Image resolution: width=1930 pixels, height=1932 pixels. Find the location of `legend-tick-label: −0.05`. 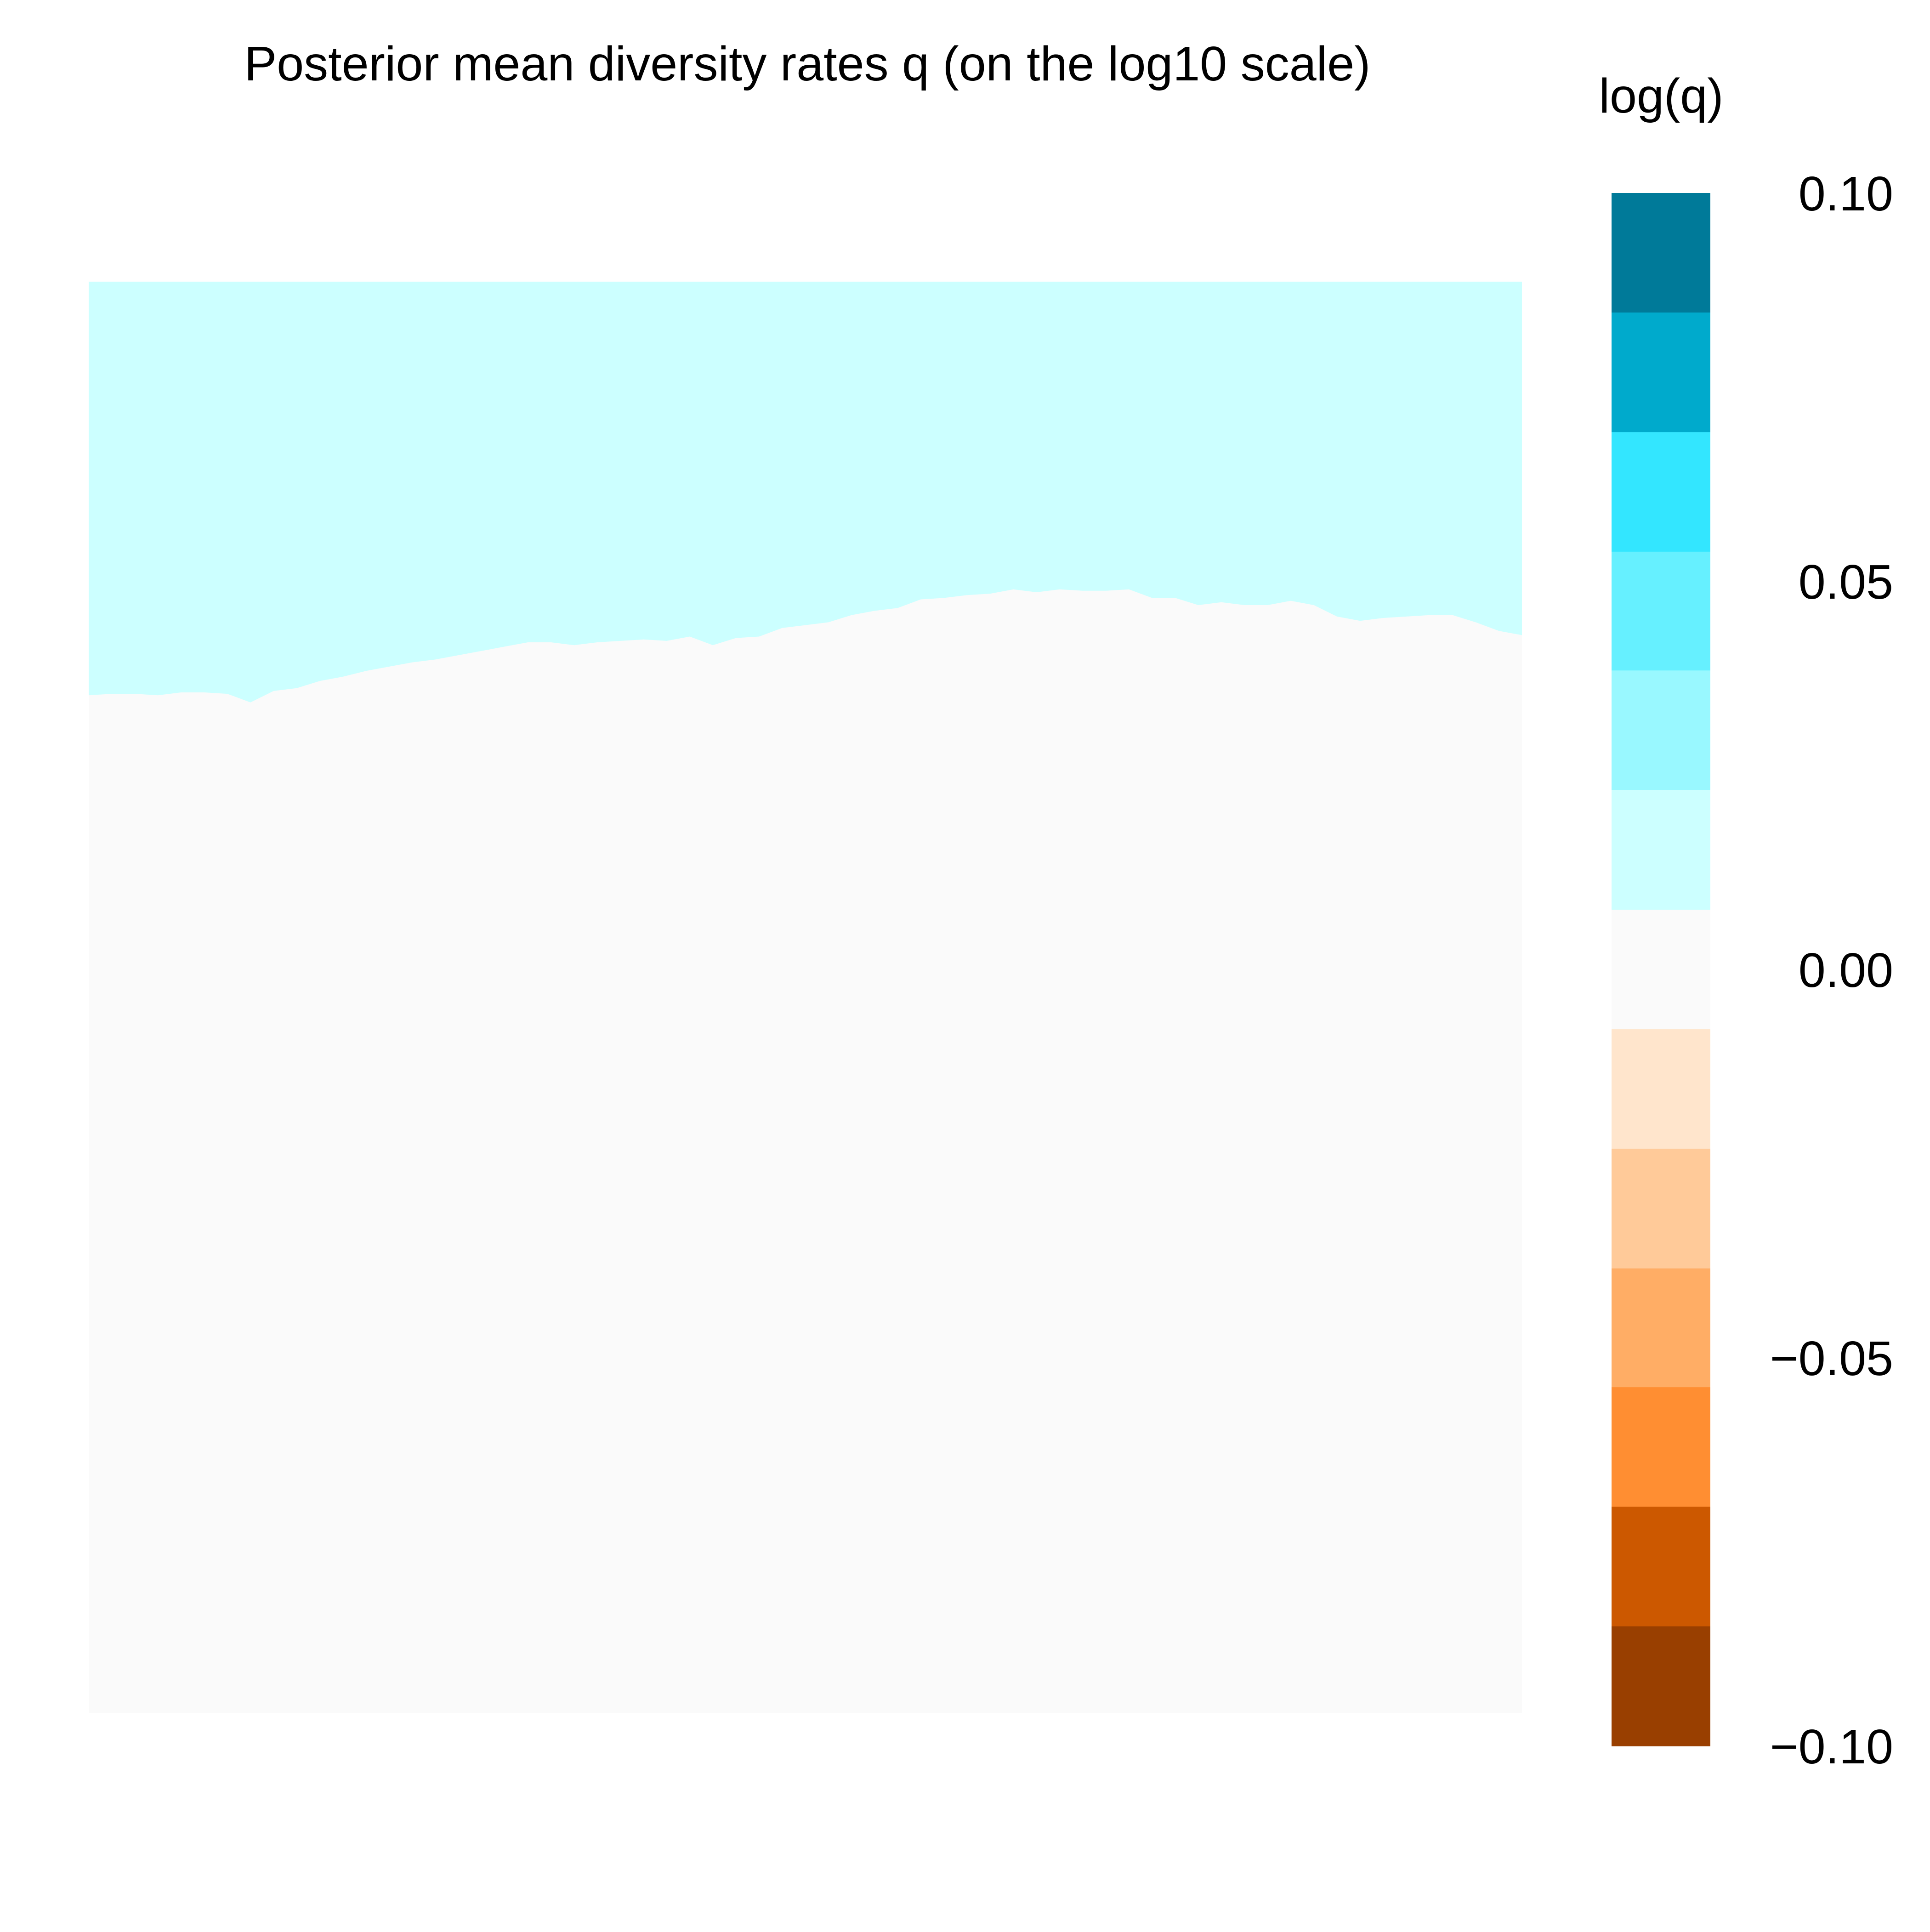

legend-tick-label: −0.05 is located at coordinates (1831, 1358).